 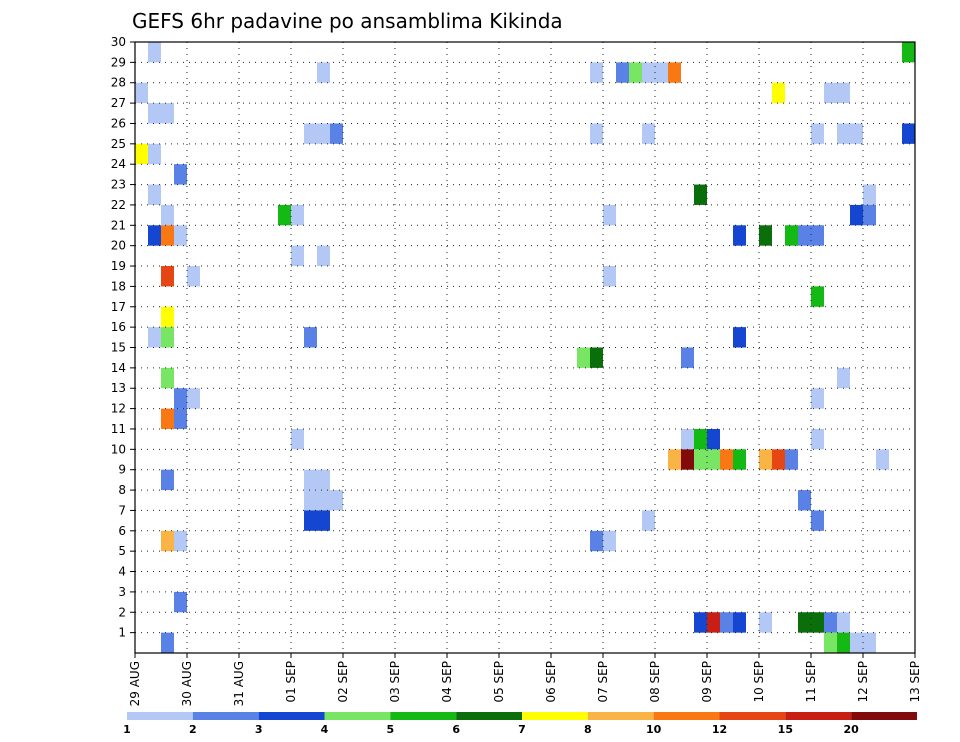 I want to click on x-tick-label: 31 AUG, so click(x=239, y=683).